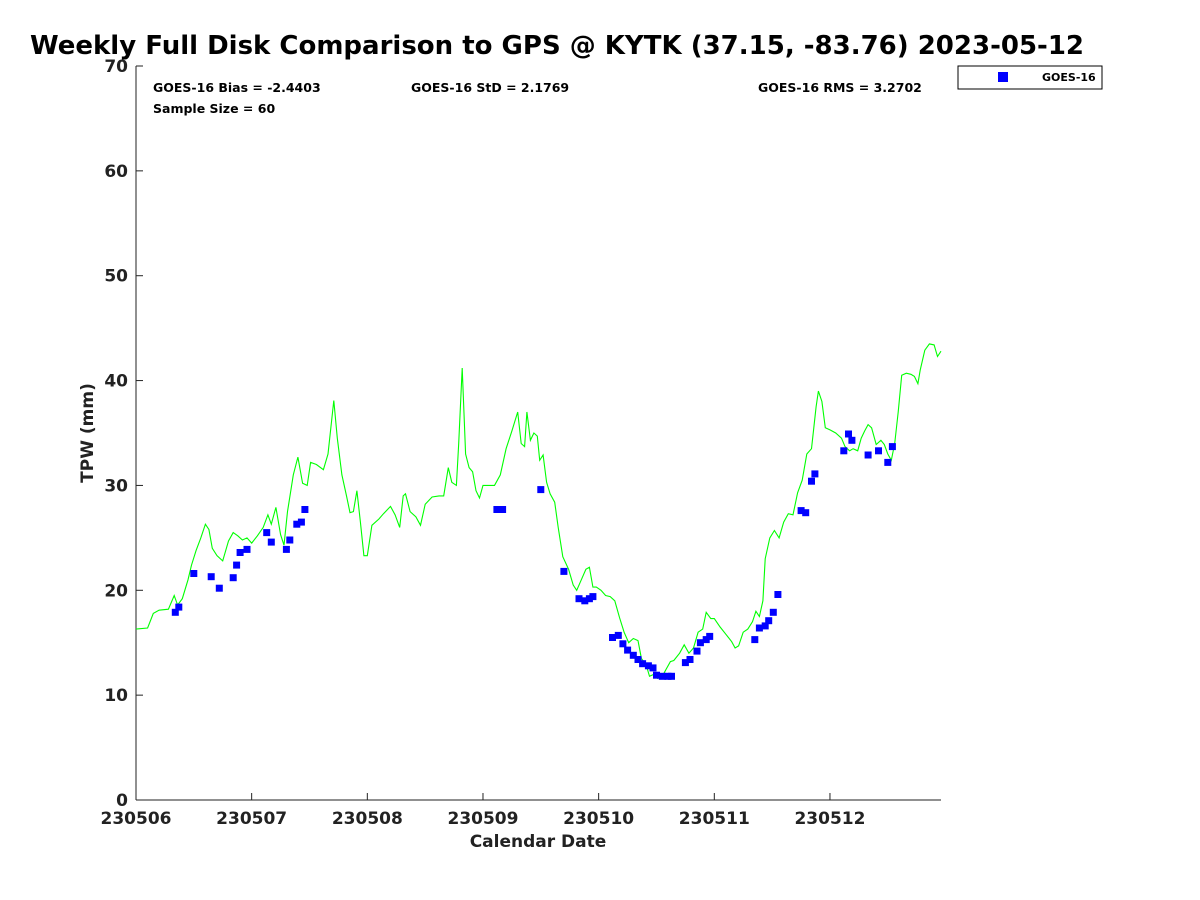  I want to click on x-tick-label: 230512, so click(829, 819).